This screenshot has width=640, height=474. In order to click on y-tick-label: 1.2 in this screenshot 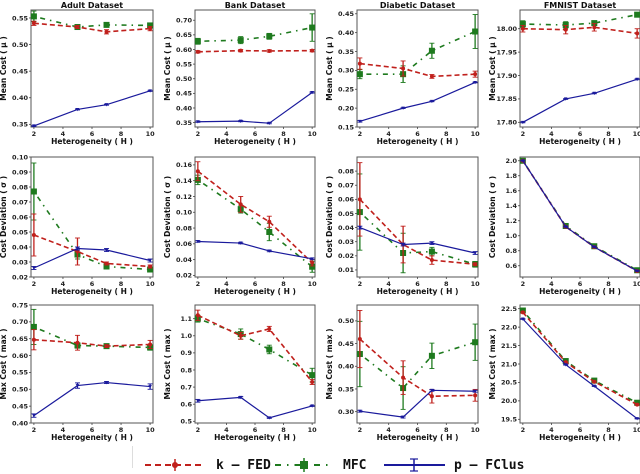, I will do `click(511, 221)`.